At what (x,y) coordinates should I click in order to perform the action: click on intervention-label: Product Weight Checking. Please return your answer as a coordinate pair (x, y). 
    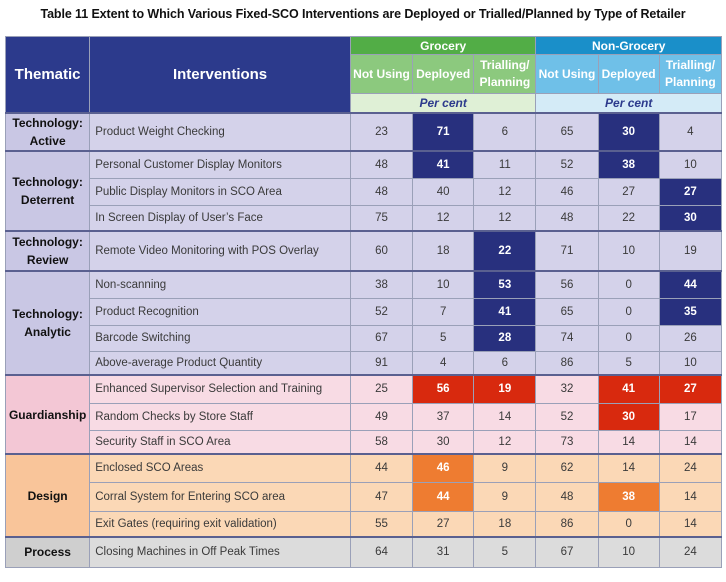
    Looking at the image, I should click on (220, 132).